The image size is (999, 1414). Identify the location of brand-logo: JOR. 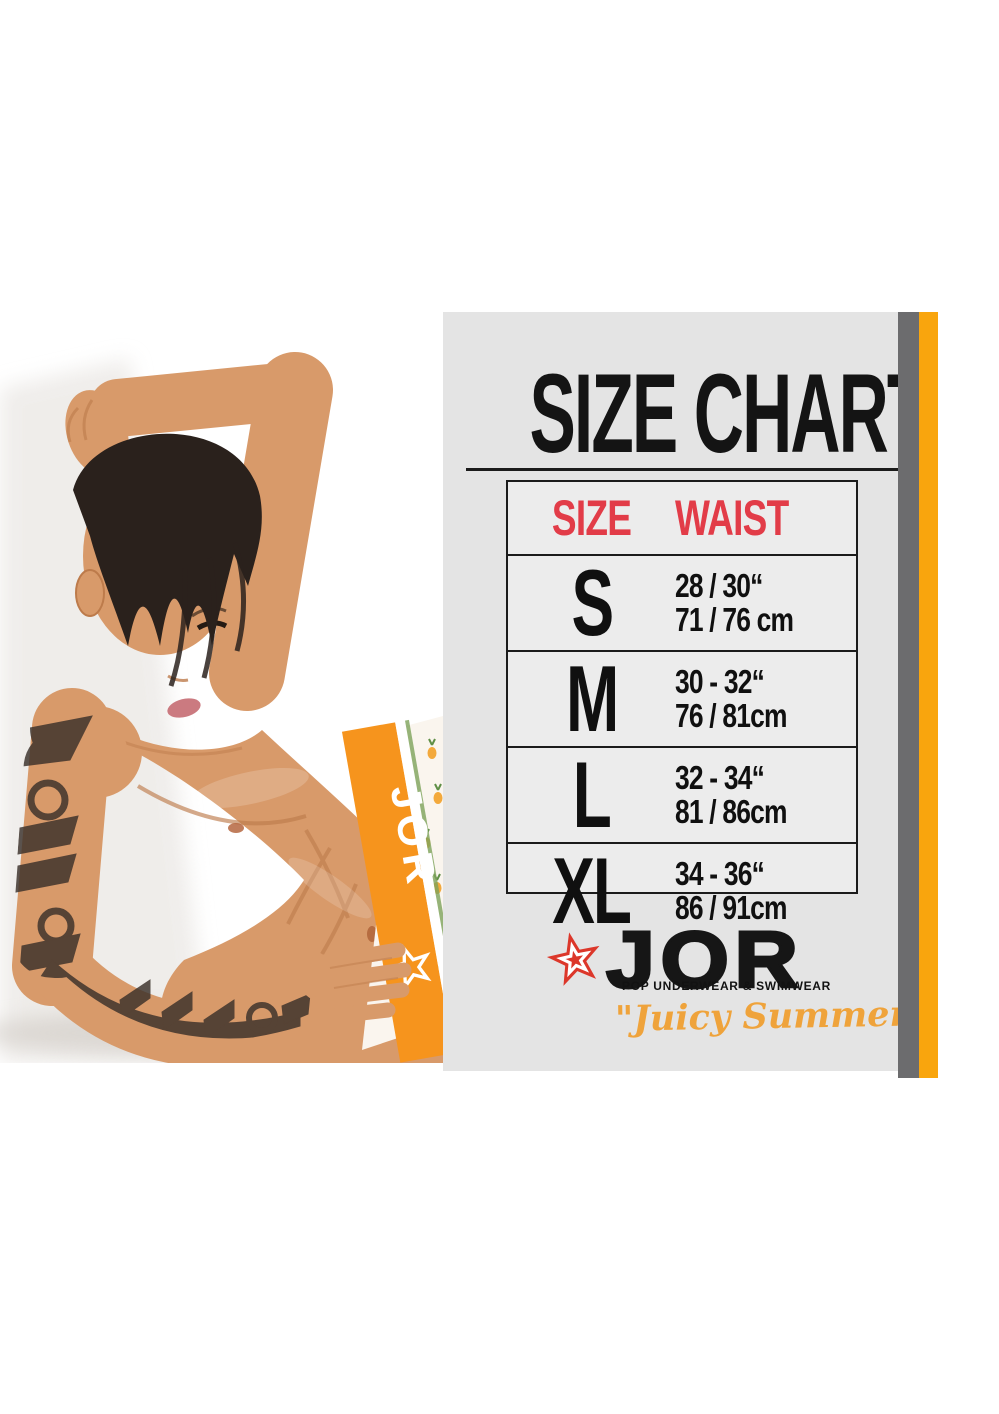
(671, 959).